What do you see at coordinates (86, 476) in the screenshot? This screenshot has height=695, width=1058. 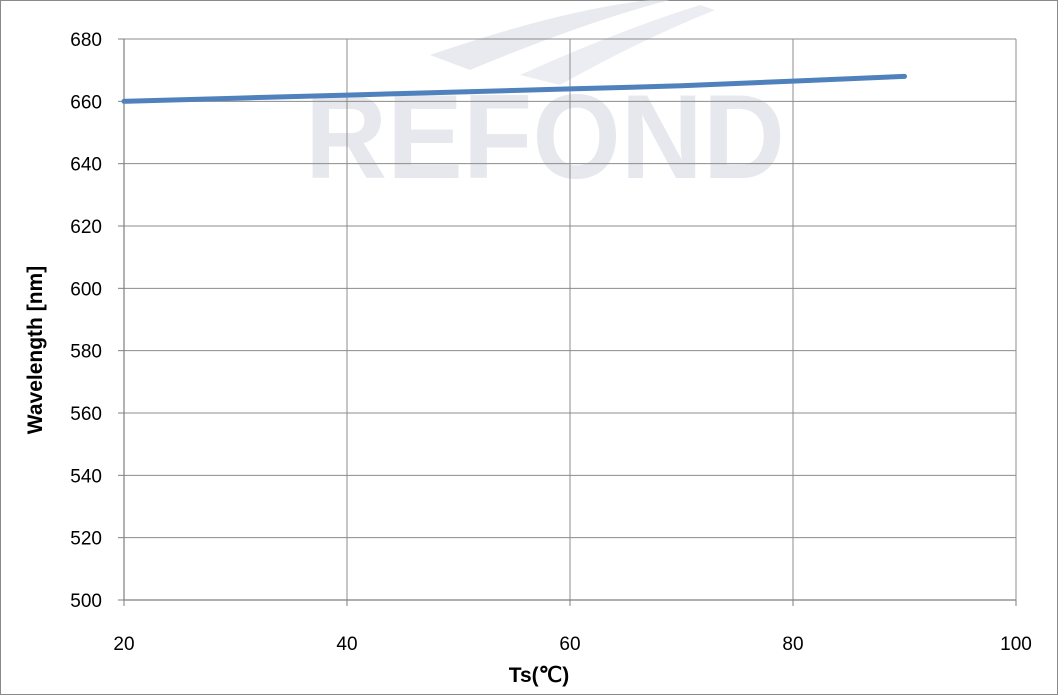 I see `y-tick-label: 540` at bounding box center [86, 476].